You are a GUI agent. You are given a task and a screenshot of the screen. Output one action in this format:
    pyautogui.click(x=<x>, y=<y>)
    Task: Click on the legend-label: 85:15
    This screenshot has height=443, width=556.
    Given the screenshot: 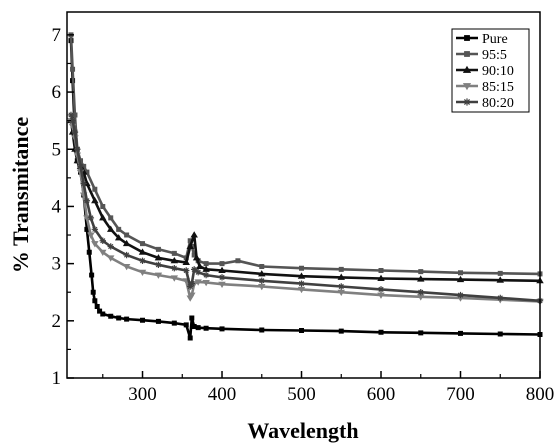 What is the action you would take?
    pyautogui.click(x=498, y=87)
    